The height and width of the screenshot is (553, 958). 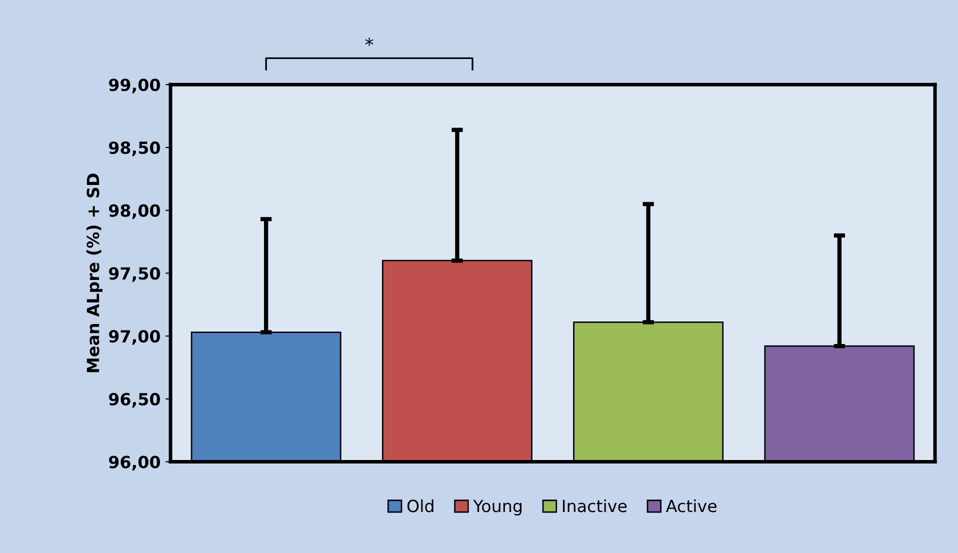 I want to click on y-tick-label: 99,00, so click(x=134, y=86).